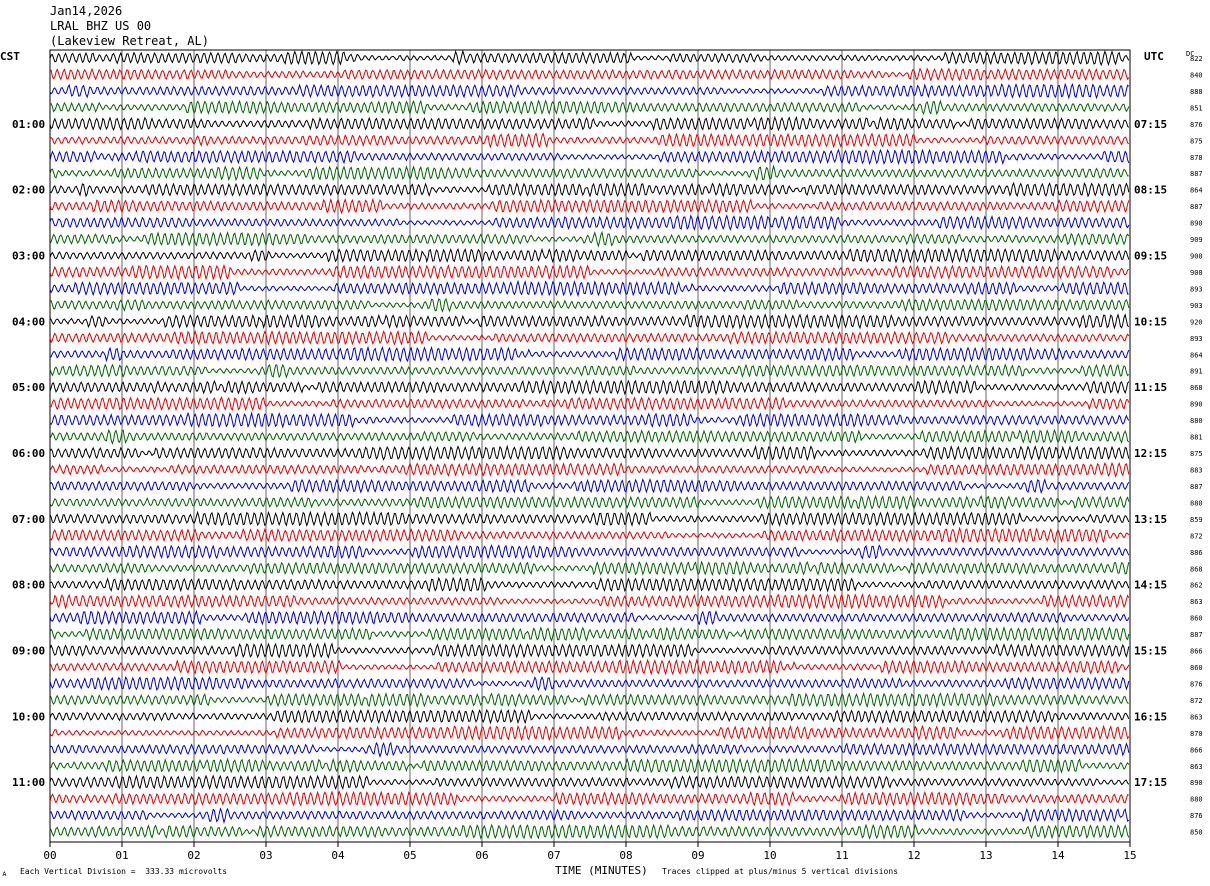  Describe the element at coordinates (1196, 306) in the screenshot. I see `dc-offset-label: 903` at that location.